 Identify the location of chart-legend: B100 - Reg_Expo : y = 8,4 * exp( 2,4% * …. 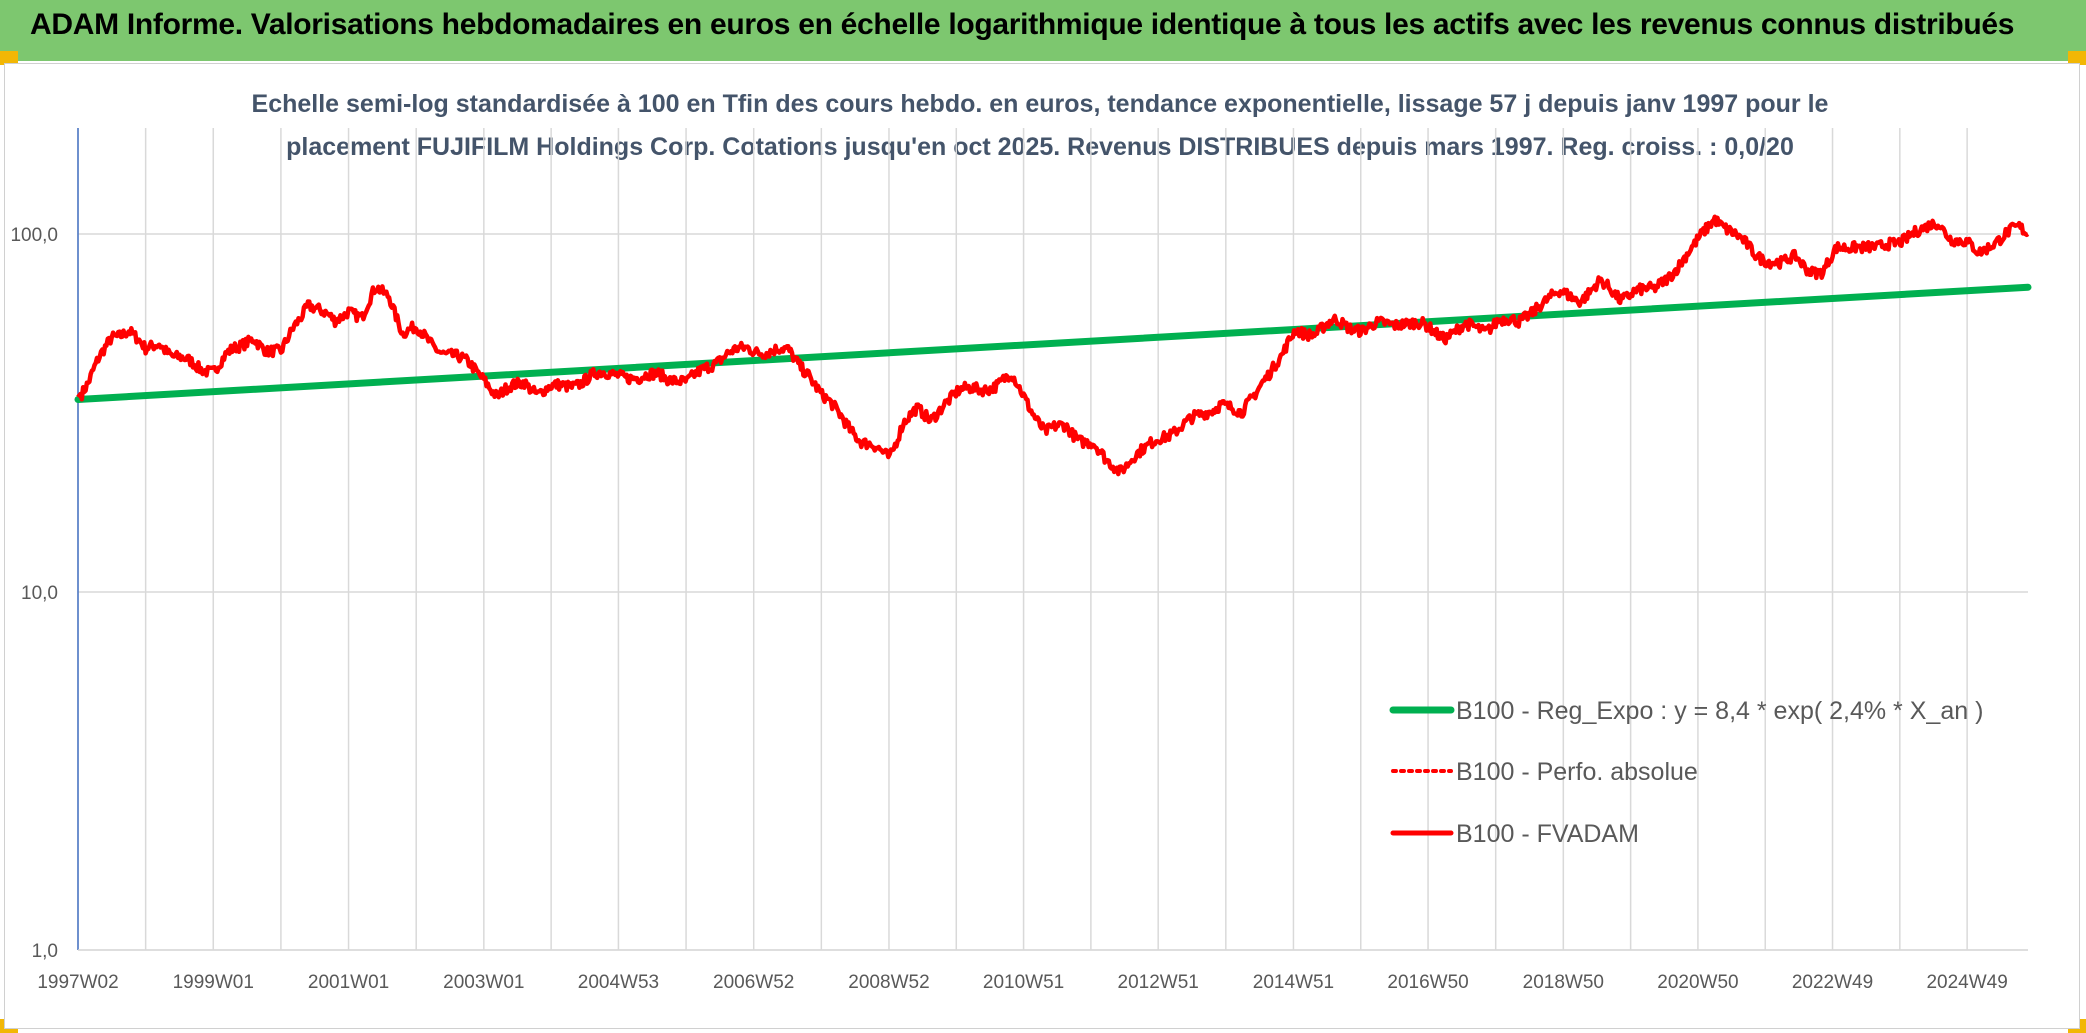
(1686, 772).